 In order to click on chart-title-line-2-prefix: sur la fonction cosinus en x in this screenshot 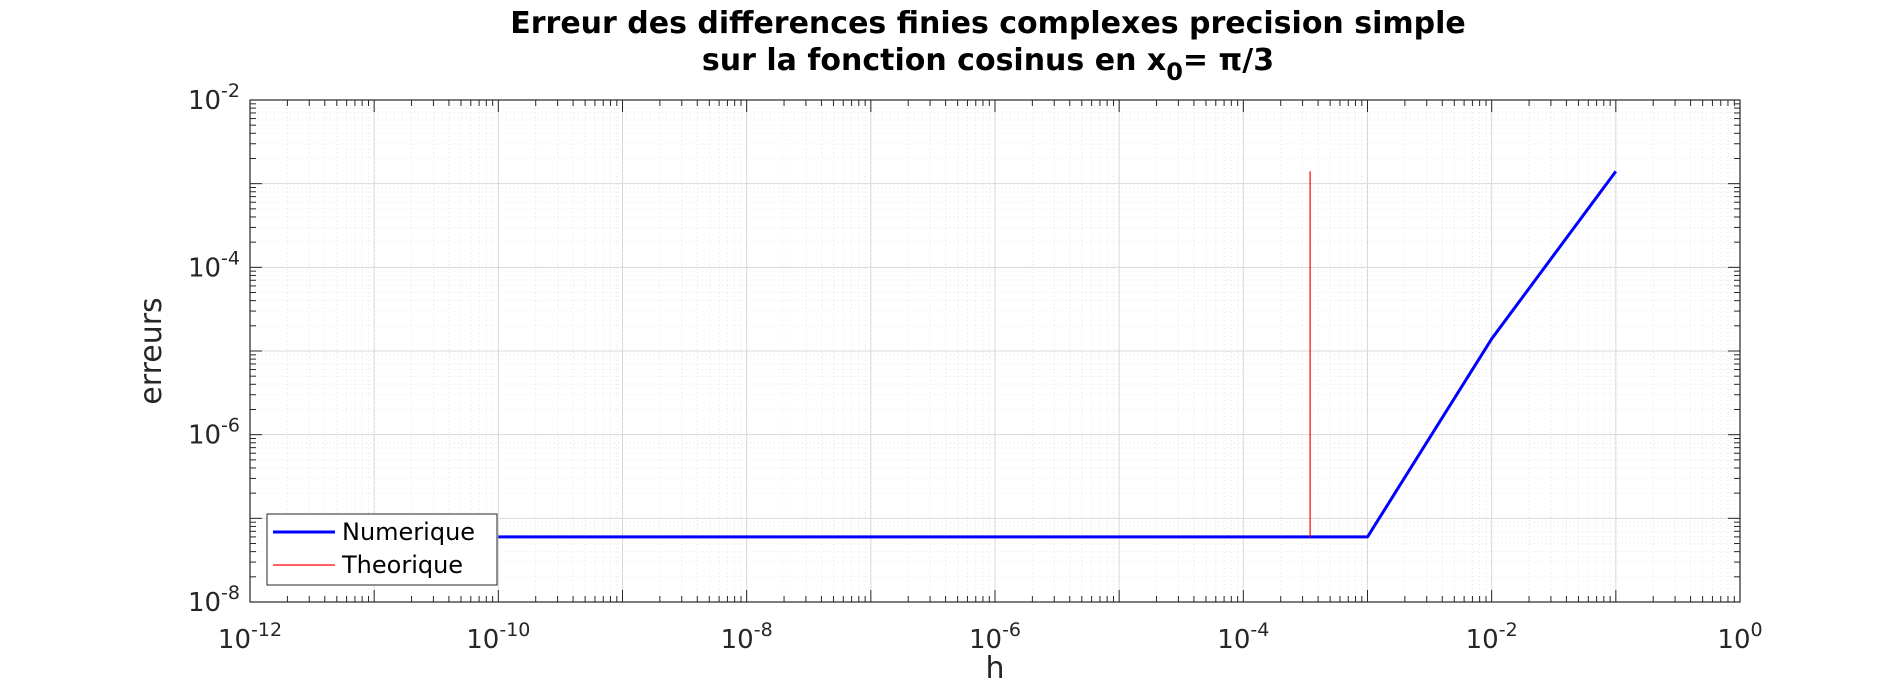, I will do `click(934, 60)`.